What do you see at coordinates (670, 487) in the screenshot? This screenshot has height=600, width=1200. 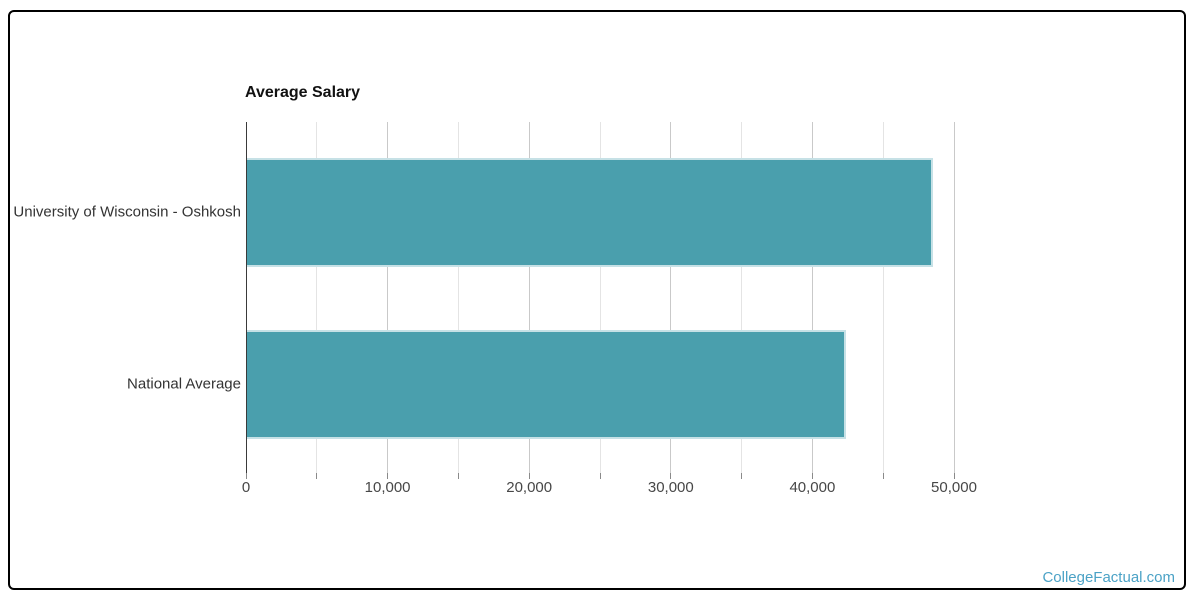 I see `x-axis-tick-label: 30,000` at bounding box center [670, 487].